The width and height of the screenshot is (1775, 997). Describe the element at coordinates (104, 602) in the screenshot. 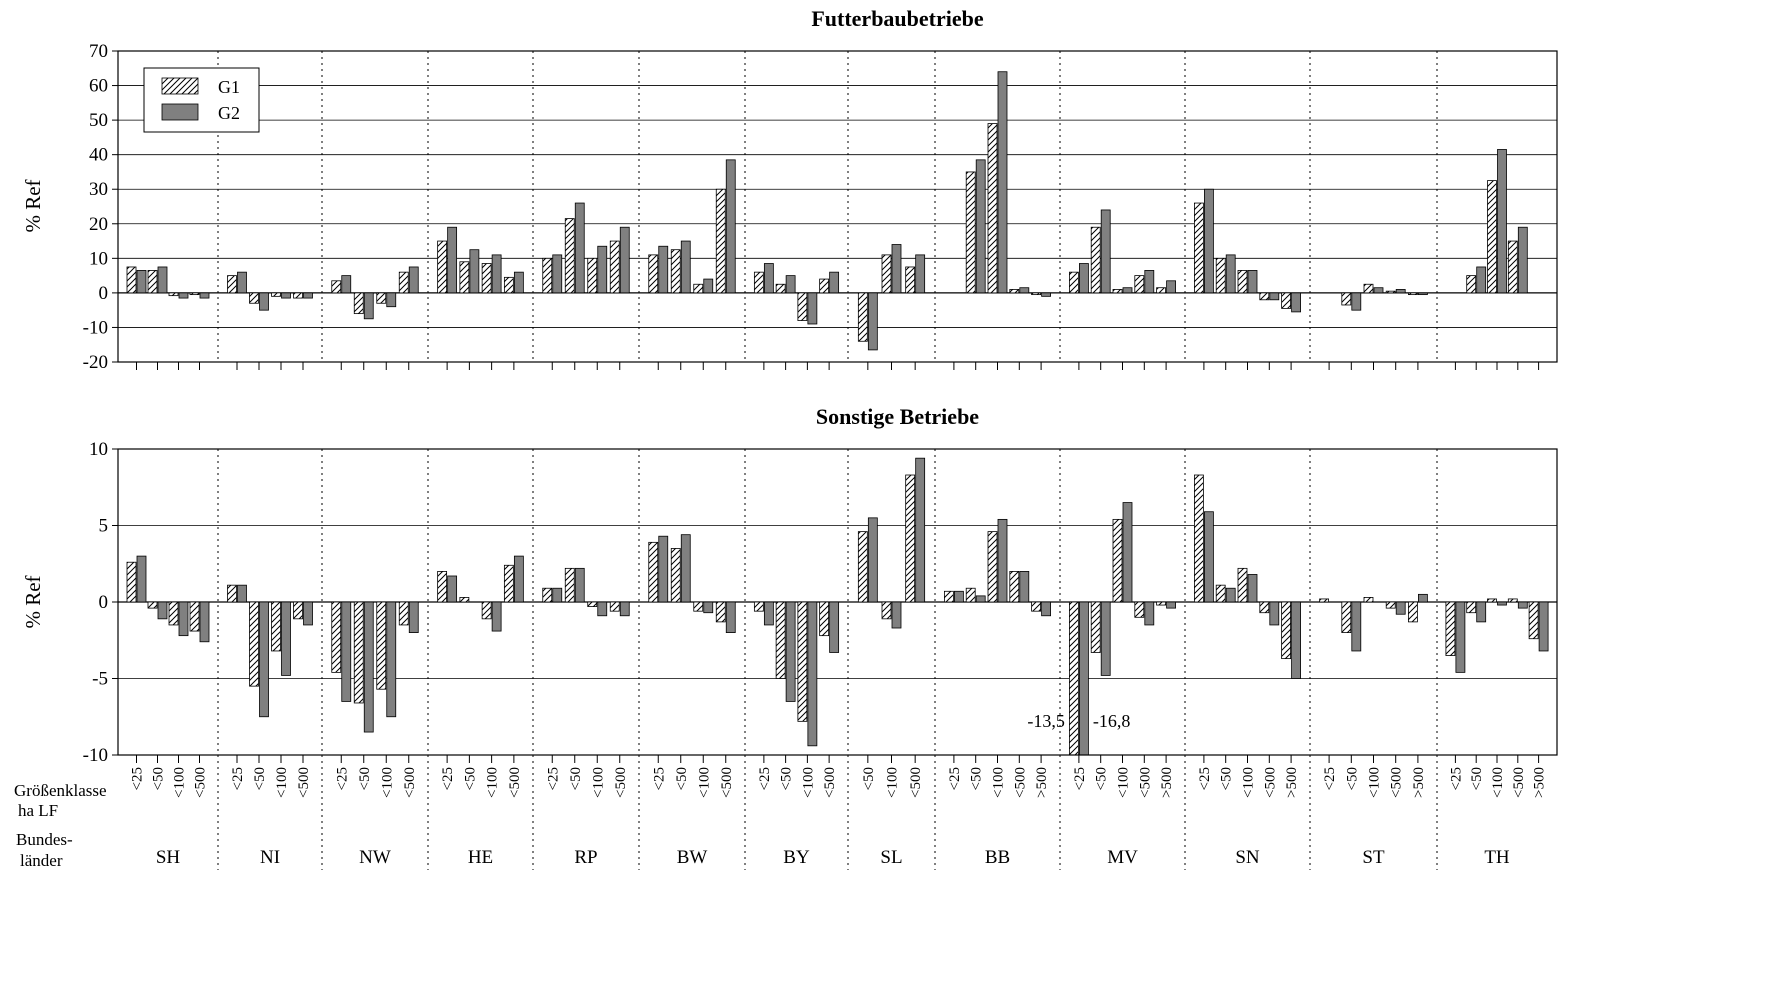

I see `y-tick-label: 0` at that location.